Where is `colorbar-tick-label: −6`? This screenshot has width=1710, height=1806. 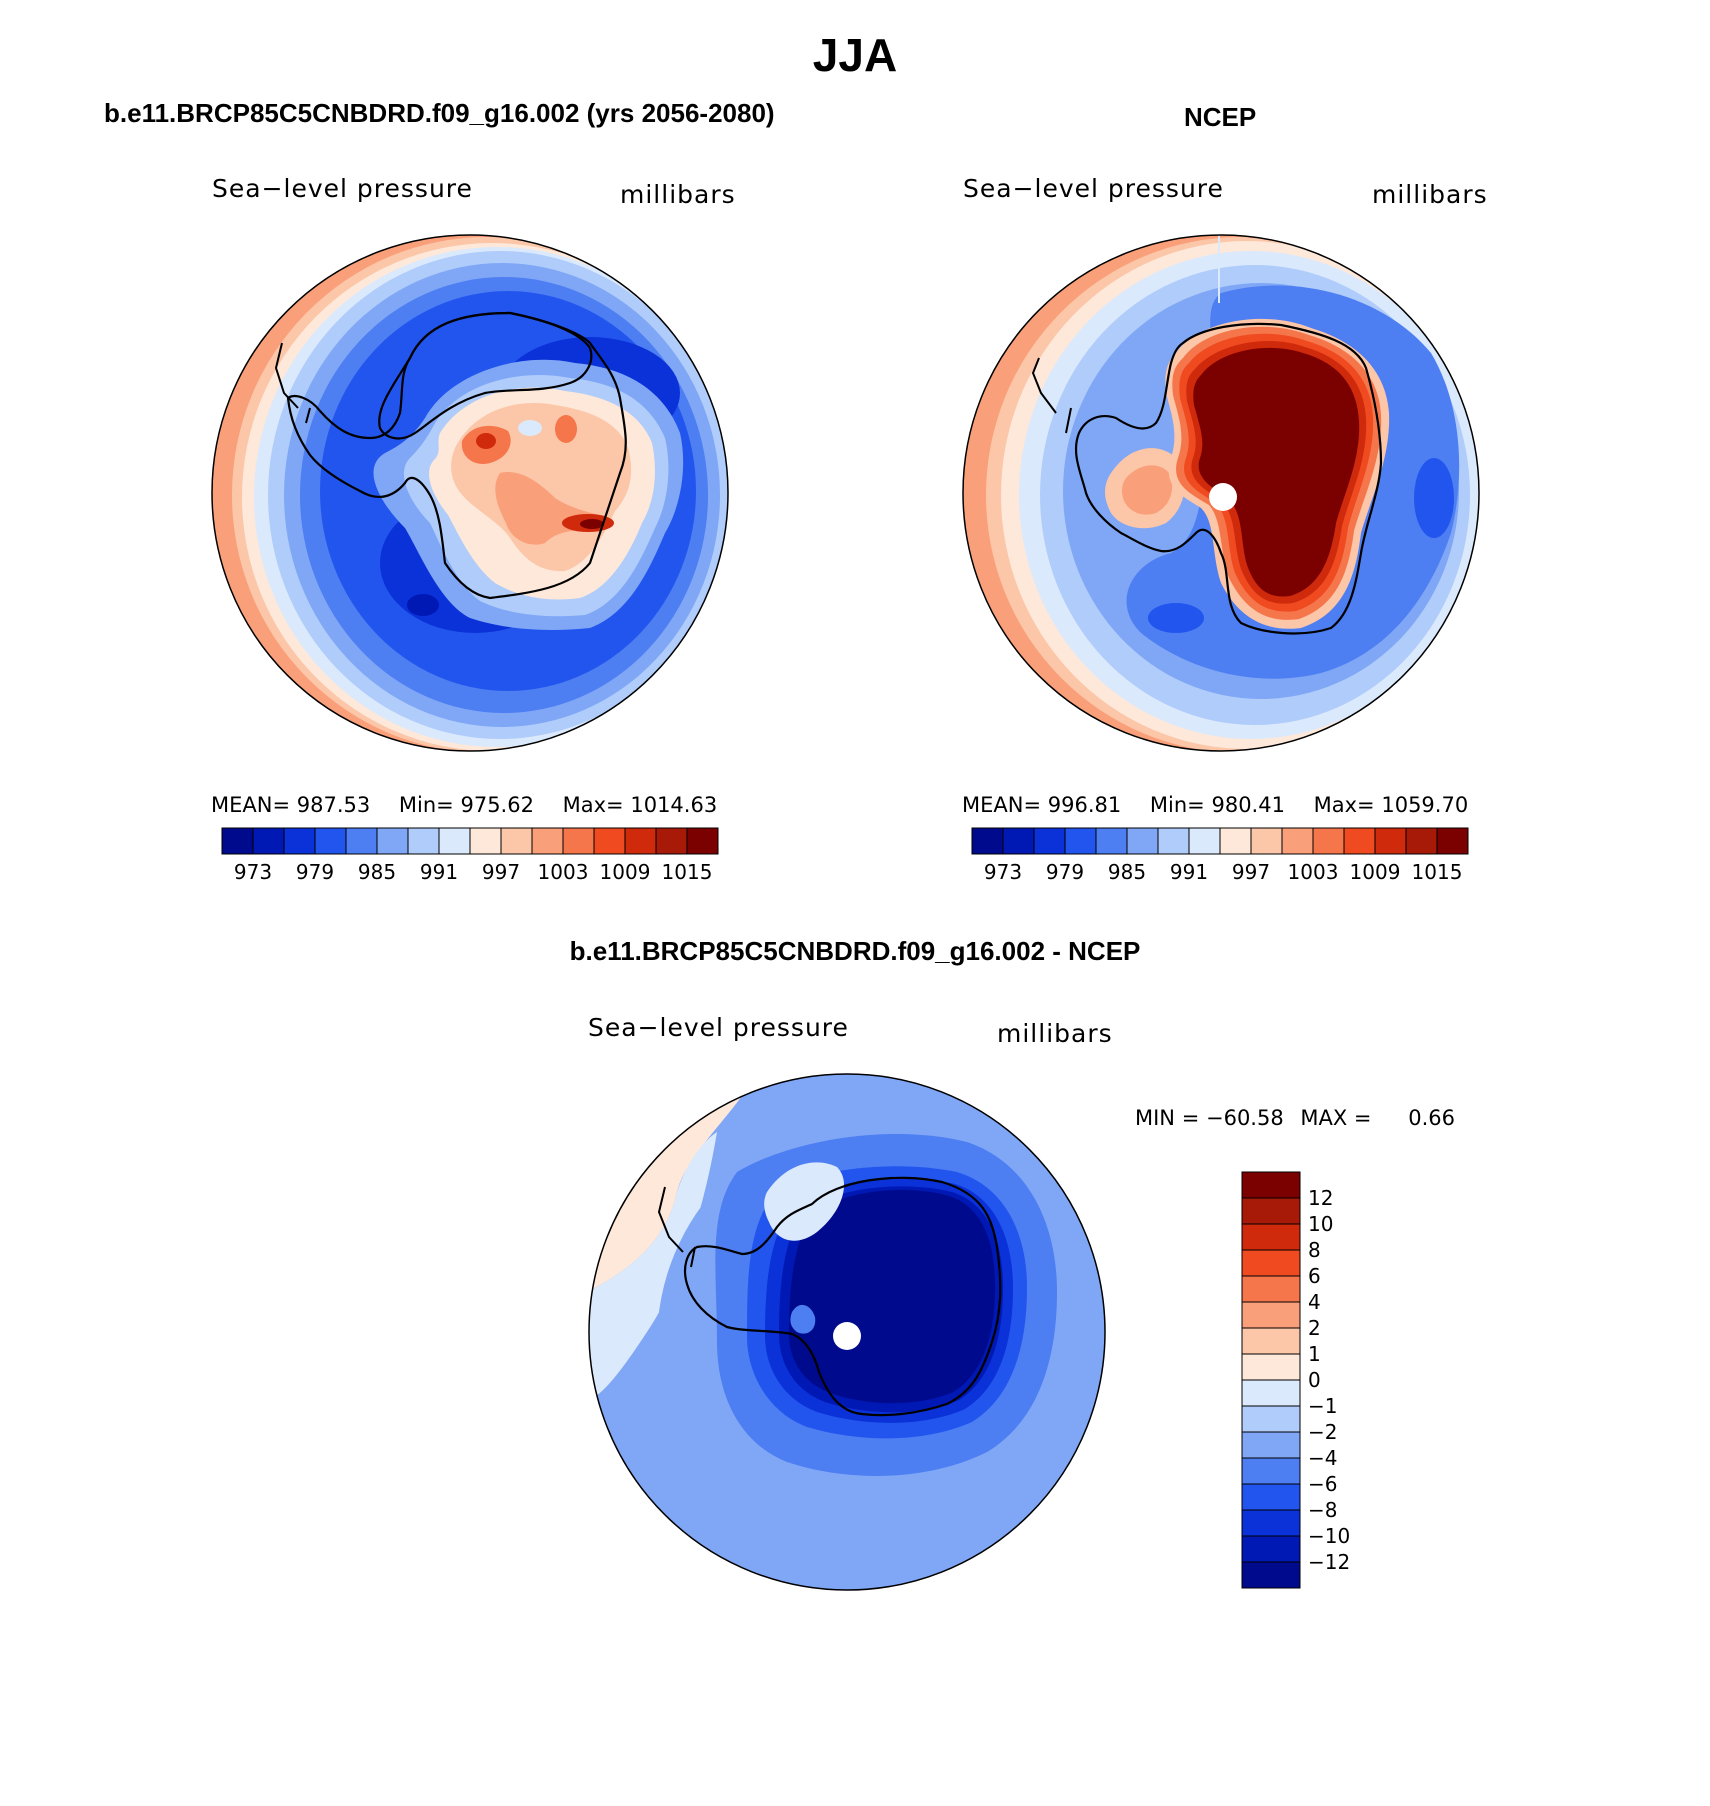
colorbar-tick-label: −6 is located at coordinates (1322, 1484).